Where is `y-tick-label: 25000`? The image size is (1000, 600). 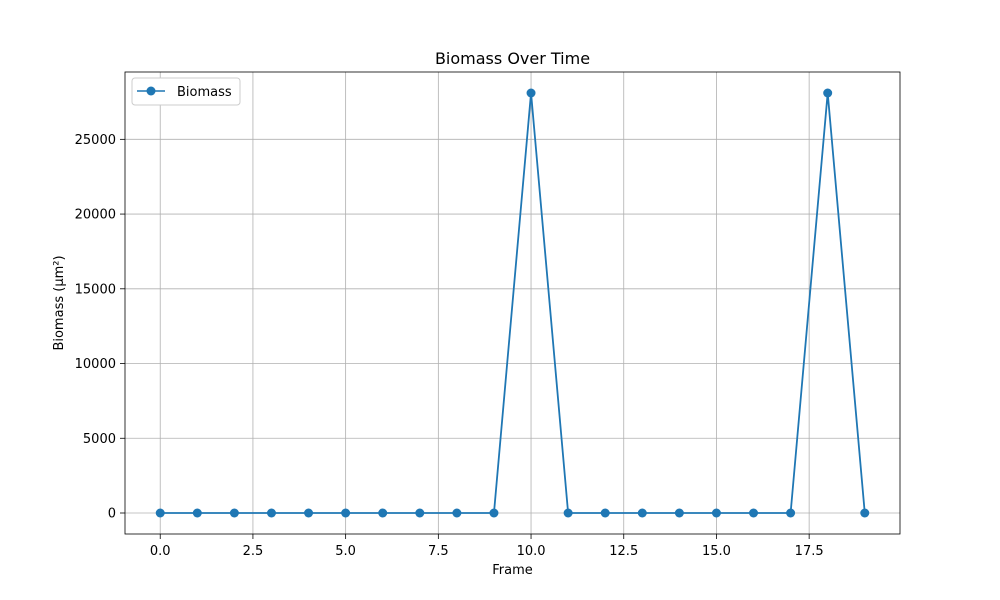 y-tick-label: 25000 is located at coordinates (95, 140).